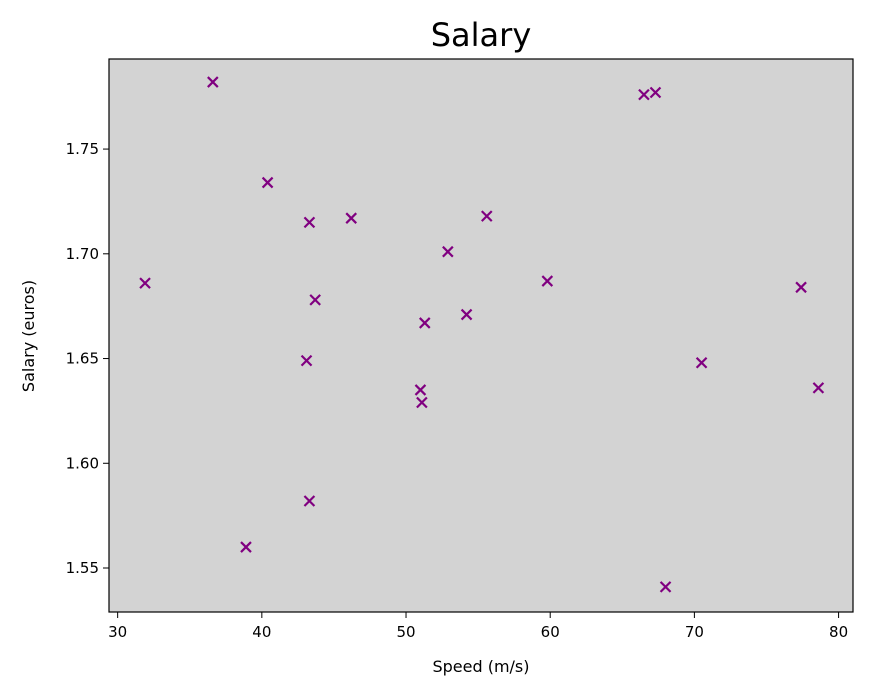  I want to click on x-axis: 30 40 50 60 70 80, so click(478, 626).